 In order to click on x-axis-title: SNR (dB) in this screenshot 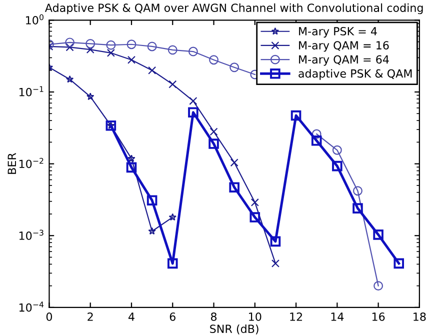, I will do `click(234, 329)`.